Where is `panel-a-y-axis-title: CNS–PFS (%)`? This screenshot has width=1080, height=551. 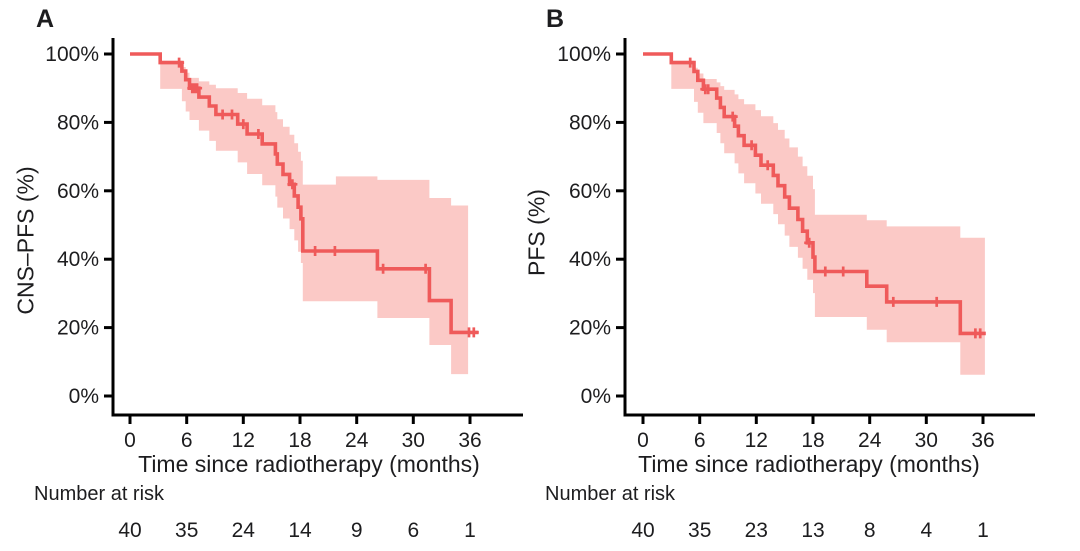
panel-a-y-axis-title: CNS–PFS (%) is located at coordinates (25, 240).